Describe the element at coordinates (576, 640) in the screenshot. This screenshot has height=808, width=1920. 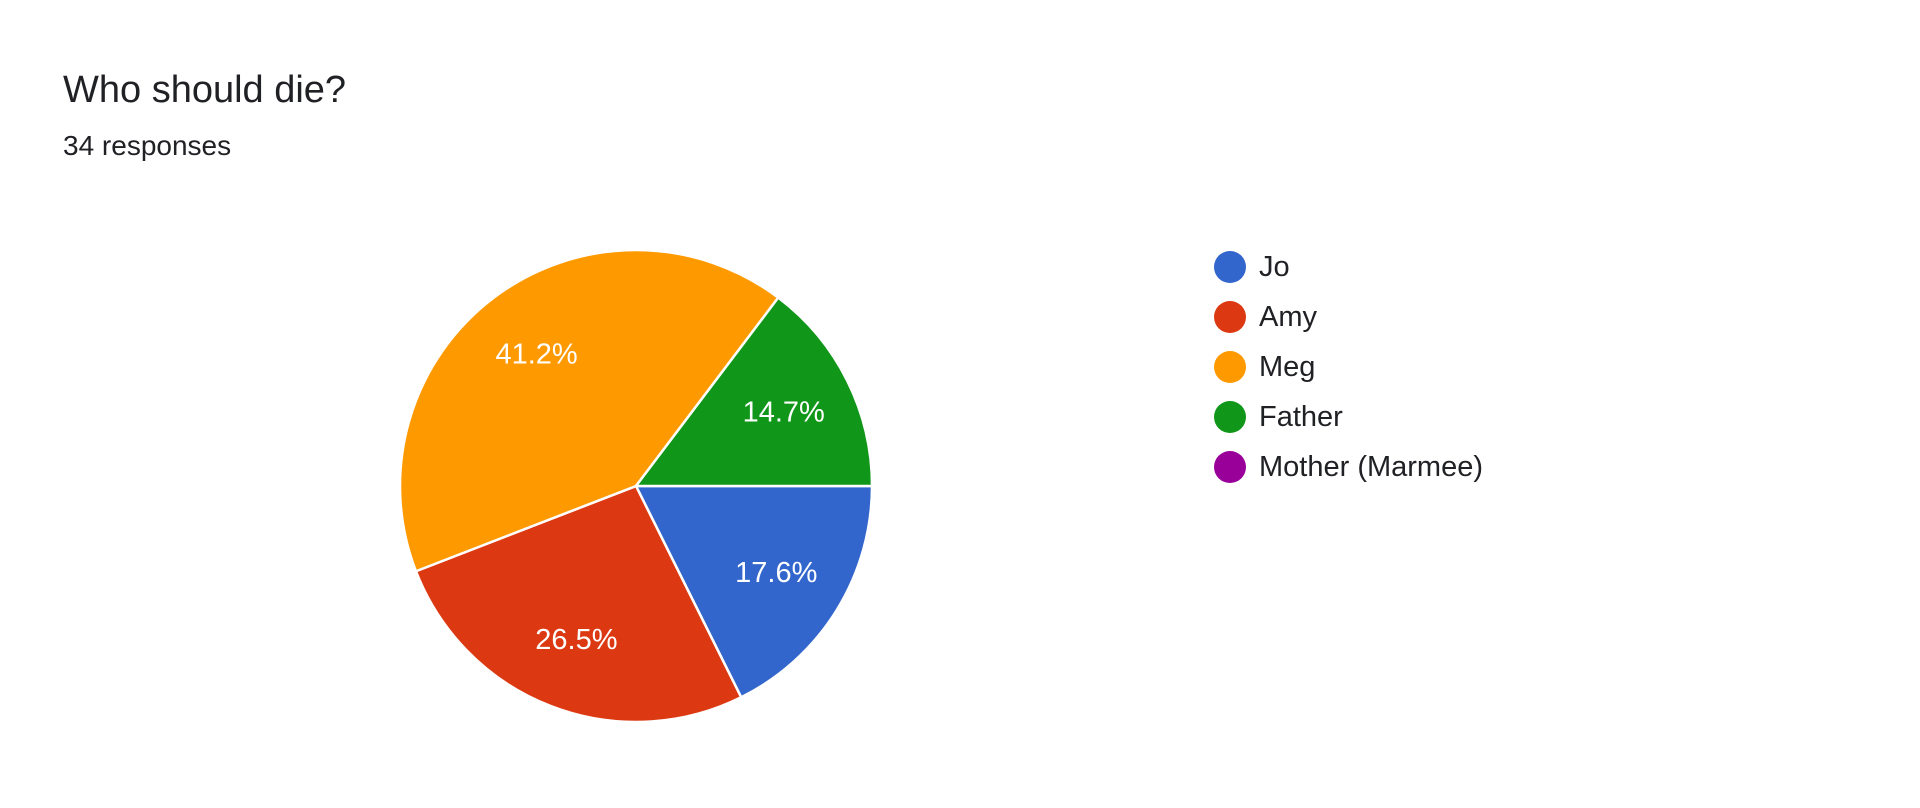
I see `pie-slice-value-label: 26.5%` at that location.